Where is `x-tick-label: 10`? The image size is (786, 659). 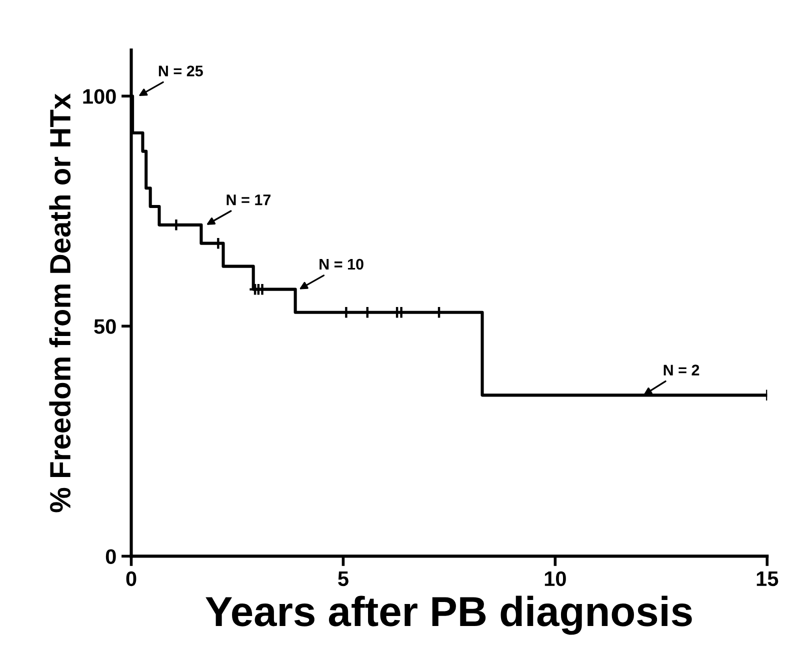
x-tick-label: 10 is located at coordinates (555, 578).